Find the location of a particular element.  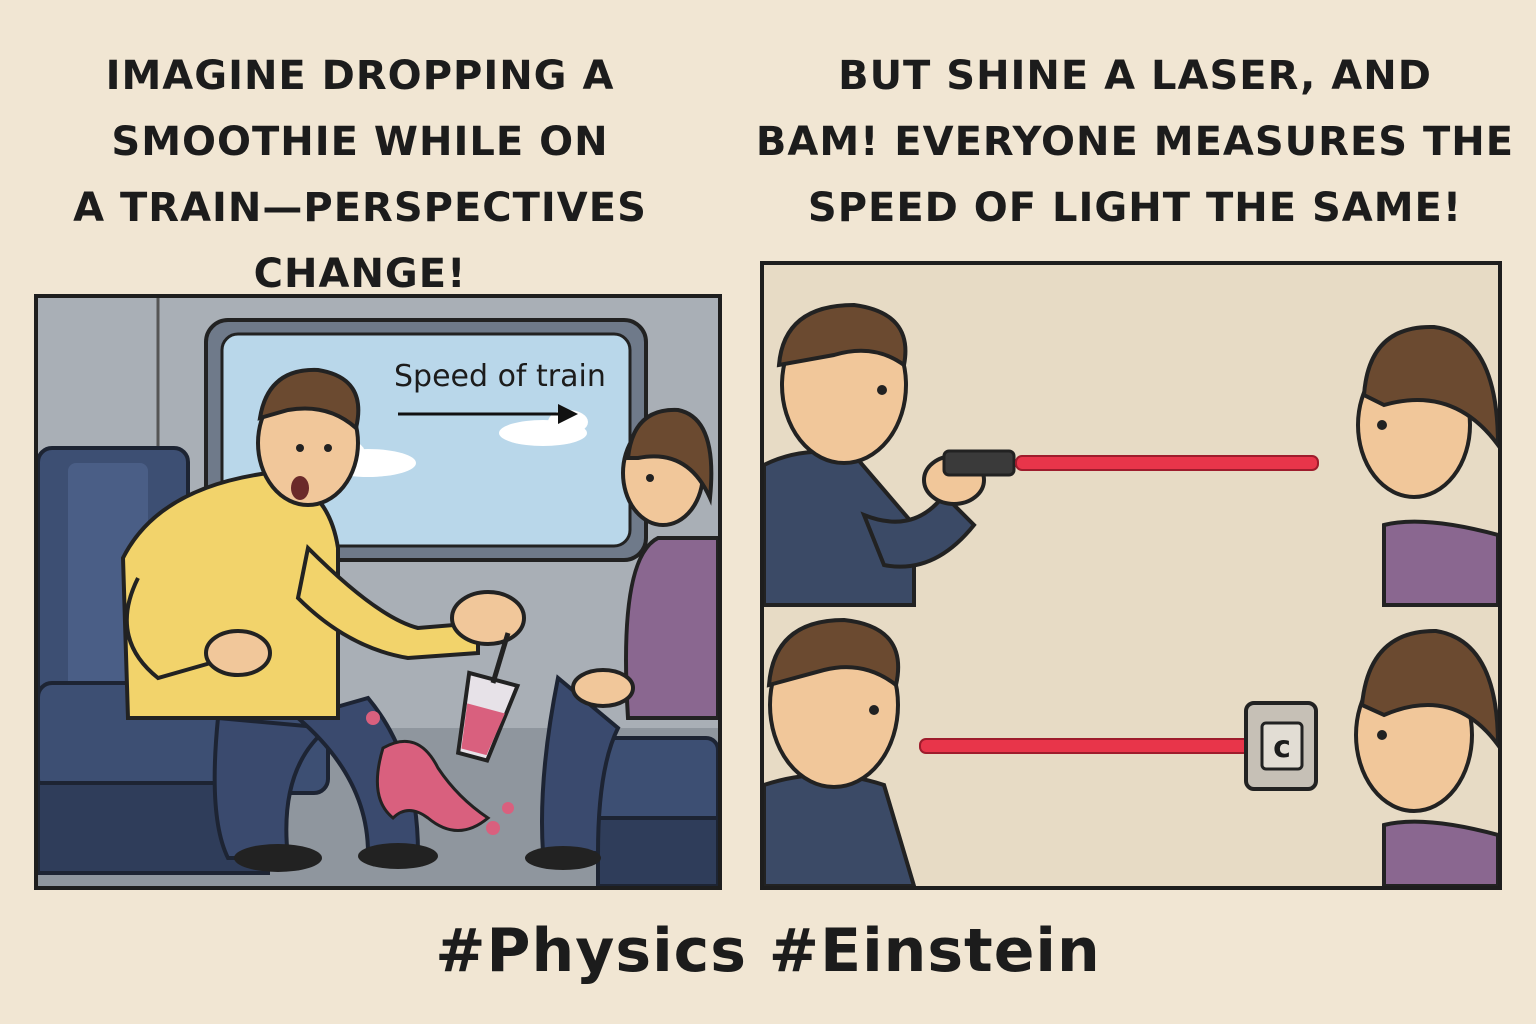

laser-beam-top is located at coordinates (1167, 463).